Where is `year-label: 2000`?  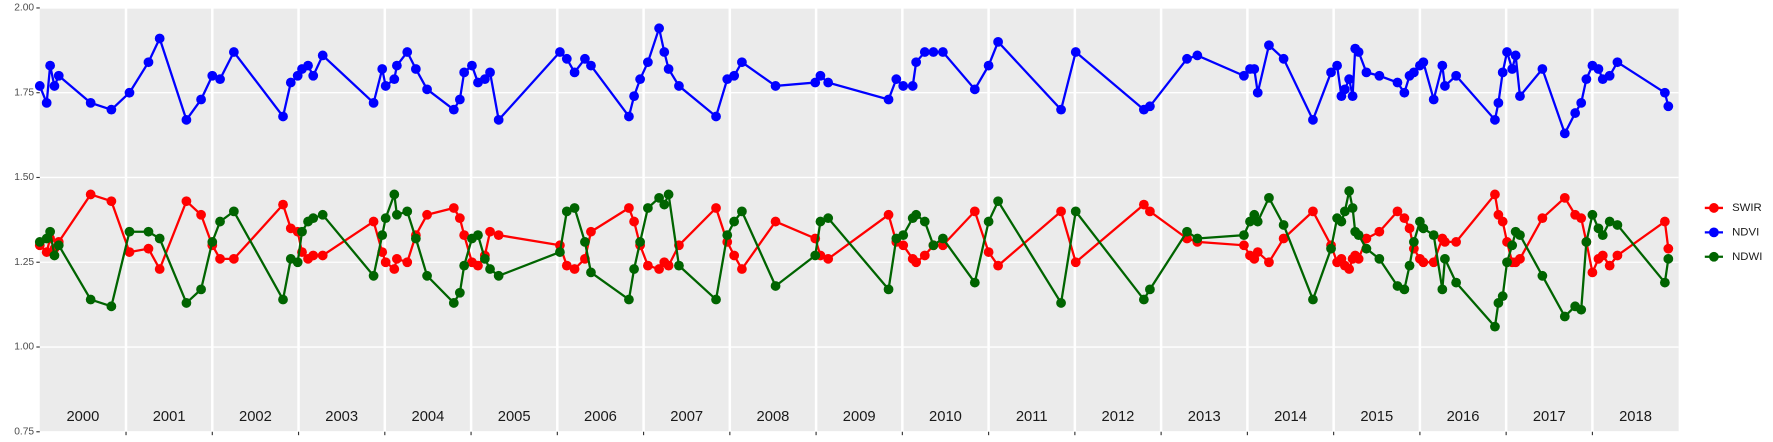
year-label: 2000 is located at coordinates (82, 417).